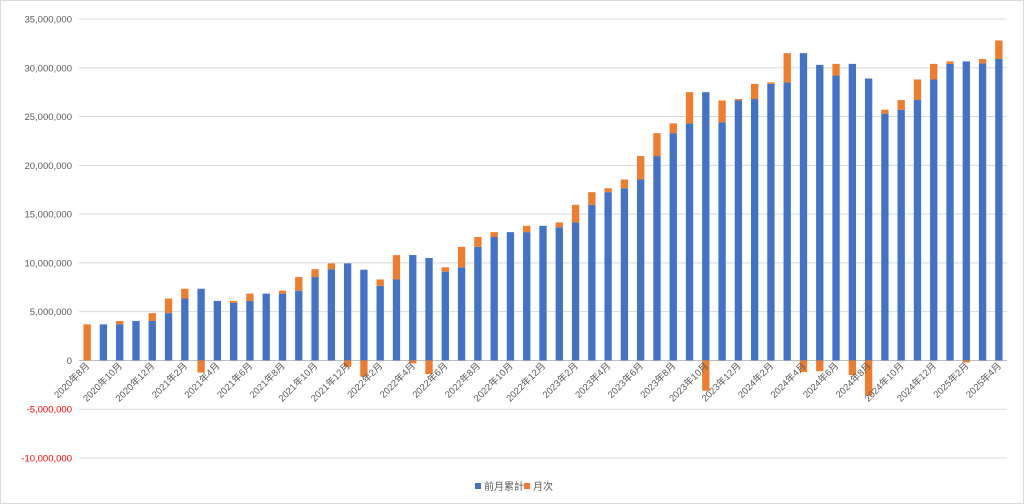 The width and height of the screenshot is (1024, 504). I want to click on y-tick-label: -10,000,000, so click(46, 459).